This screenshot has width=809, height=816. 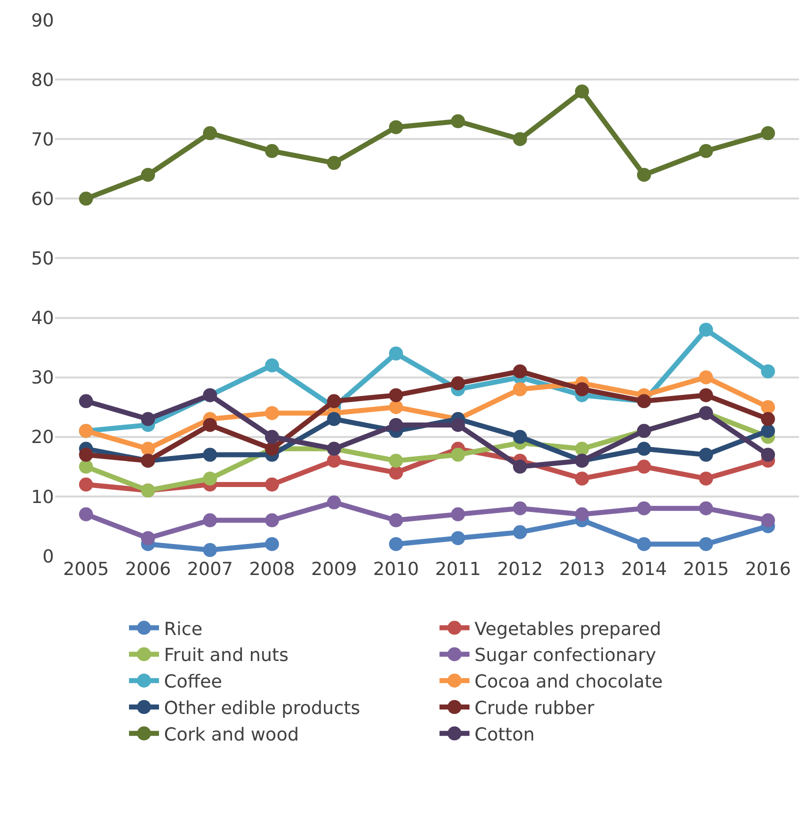 What do you see at coordinates (42, 378) in the screenshot?
I see `y-tick-label: 30` at bounding box center [42, 378].